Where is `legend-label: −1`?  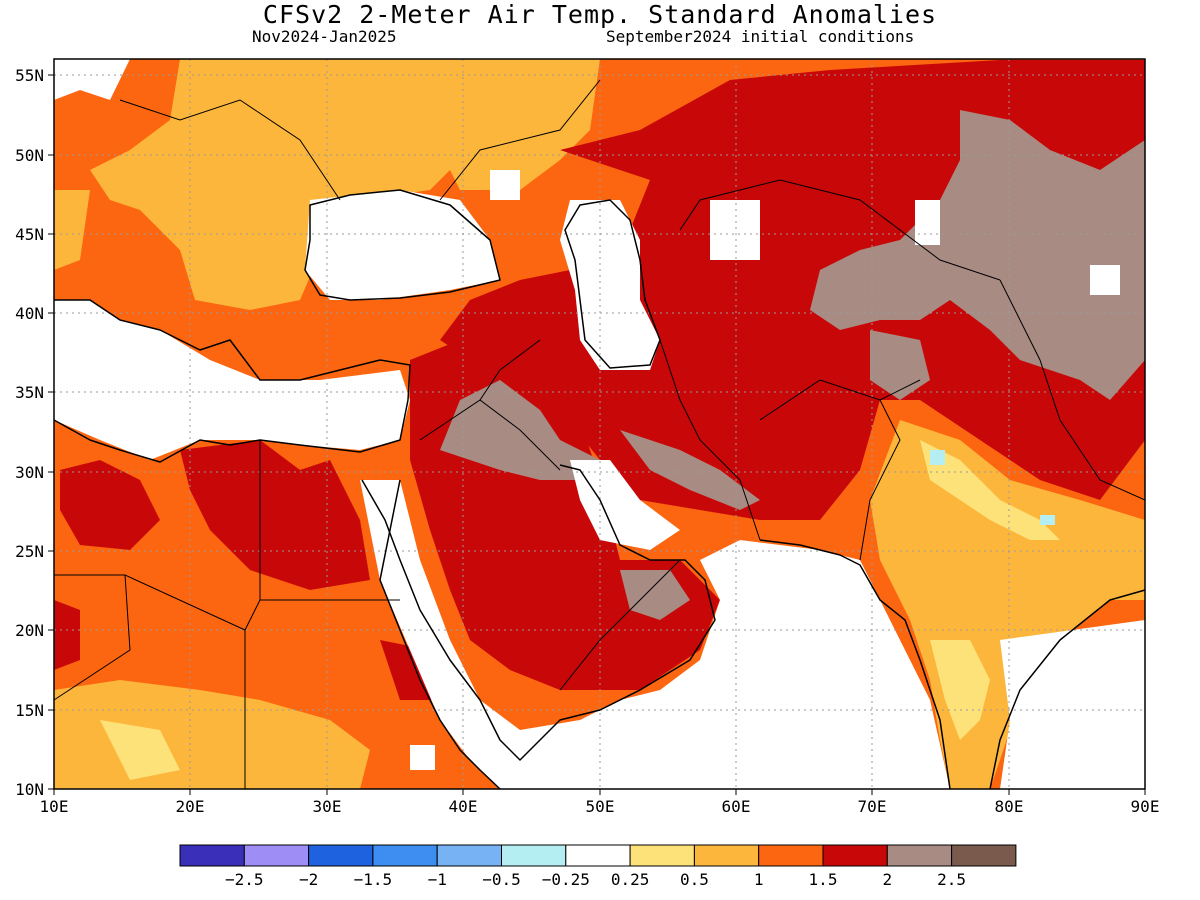 legend-label: −1 is located at coordinates (437, 879).